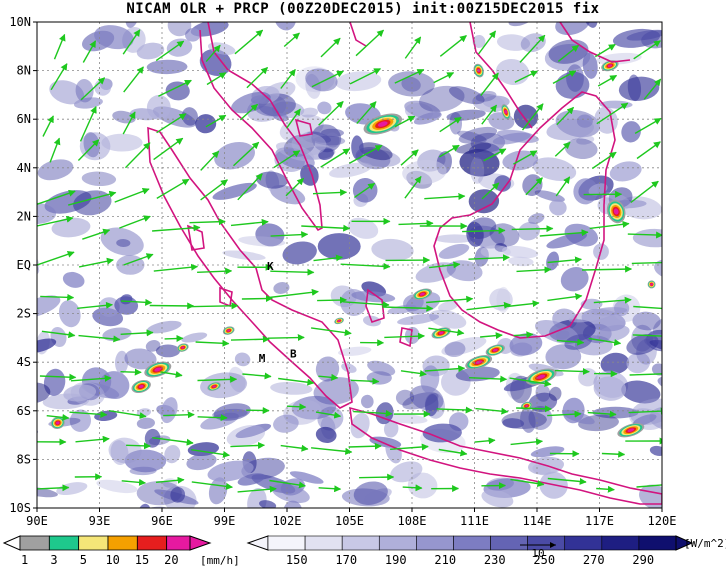 This screenshot has width=726, height=571. Describe the element at coordinates (142, 560) in the screenshot. I see `precip-cb-tick: 15` at that location.